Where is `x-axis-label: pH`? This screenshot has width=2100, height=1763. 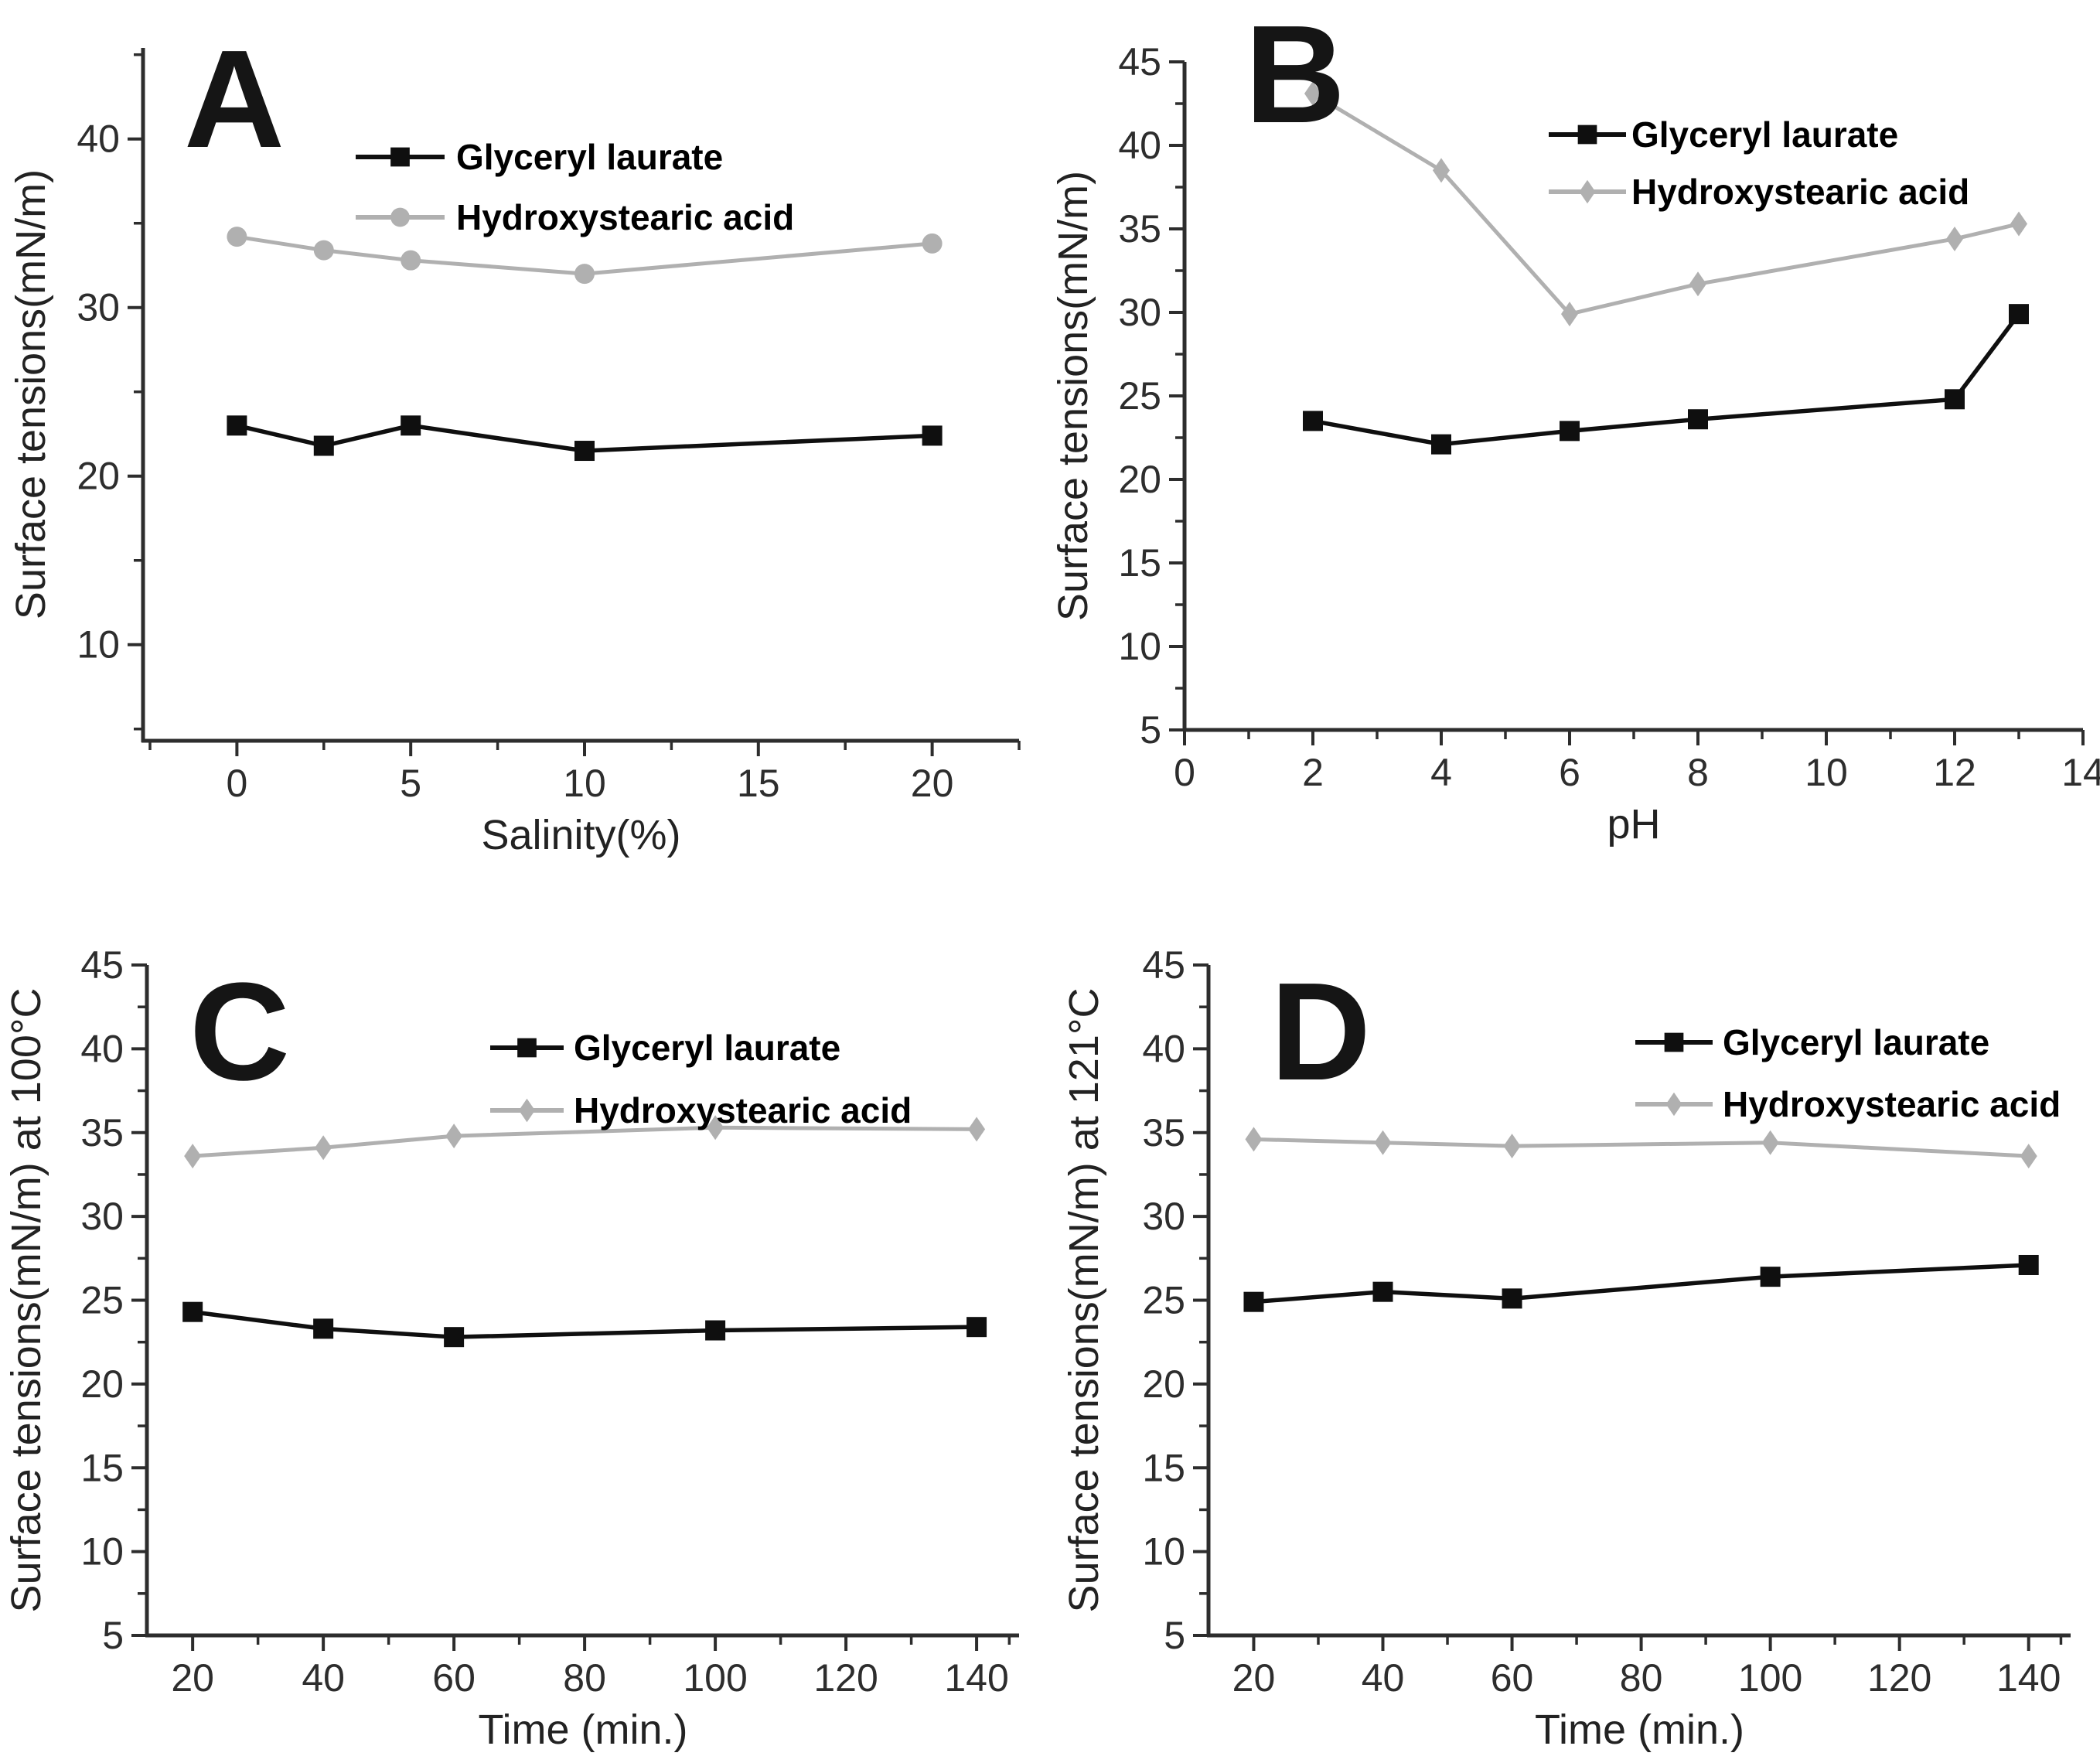
x-axis-label: pH is located at coordinates (1633, 824).